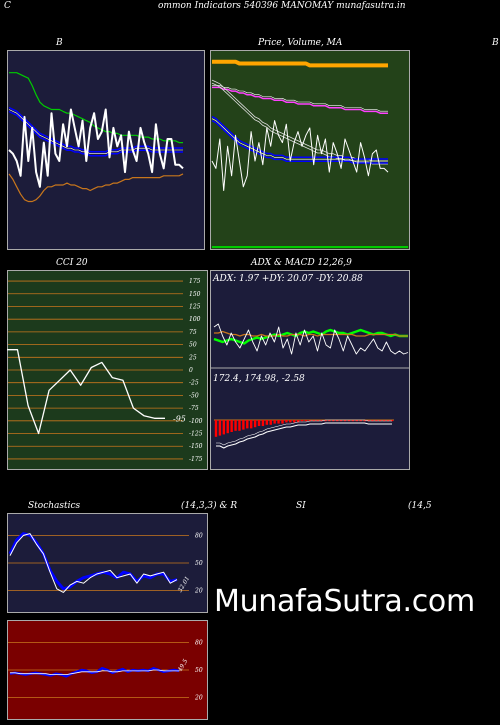 This screenshot has width=500, height=725. I want to click on stoch-k-line, so click(93, 561).